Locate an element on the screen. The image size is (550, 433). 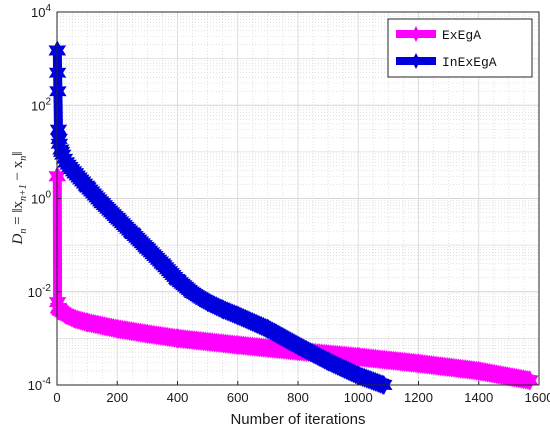
y-tick-label: 10² is located at coordinates (41, 104).